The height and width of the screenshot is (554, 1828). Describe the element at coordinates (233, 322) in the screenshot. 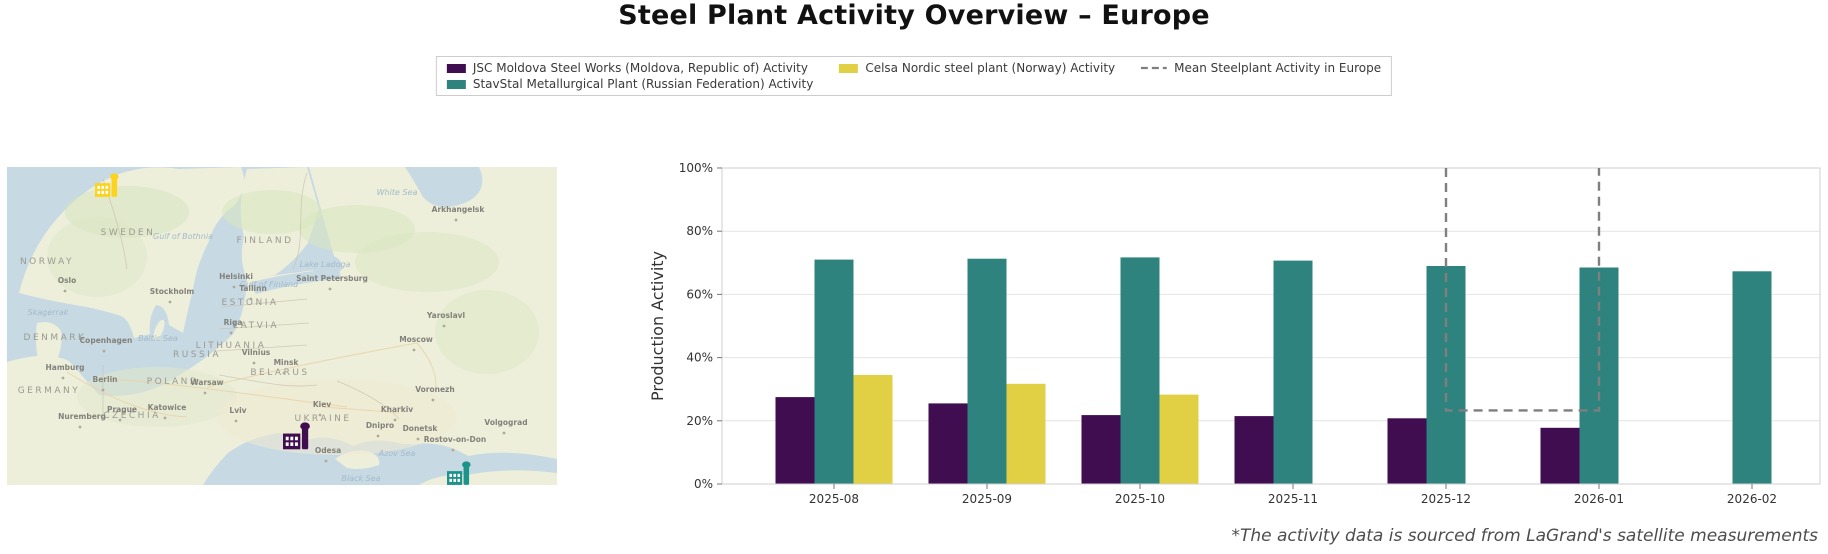

I see `city-label: Riga` at that location.